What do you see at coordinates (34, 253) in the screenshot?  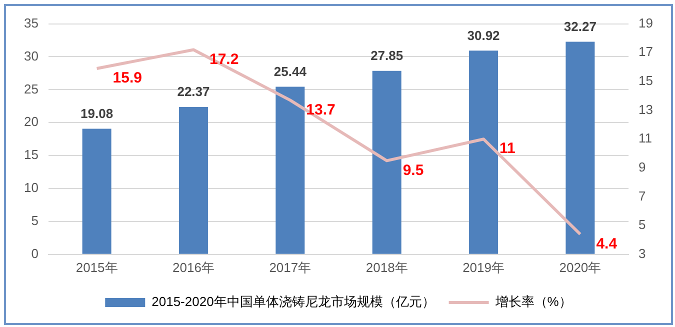 I see `y-tick-label: 0` at bounding box center [34, 253].